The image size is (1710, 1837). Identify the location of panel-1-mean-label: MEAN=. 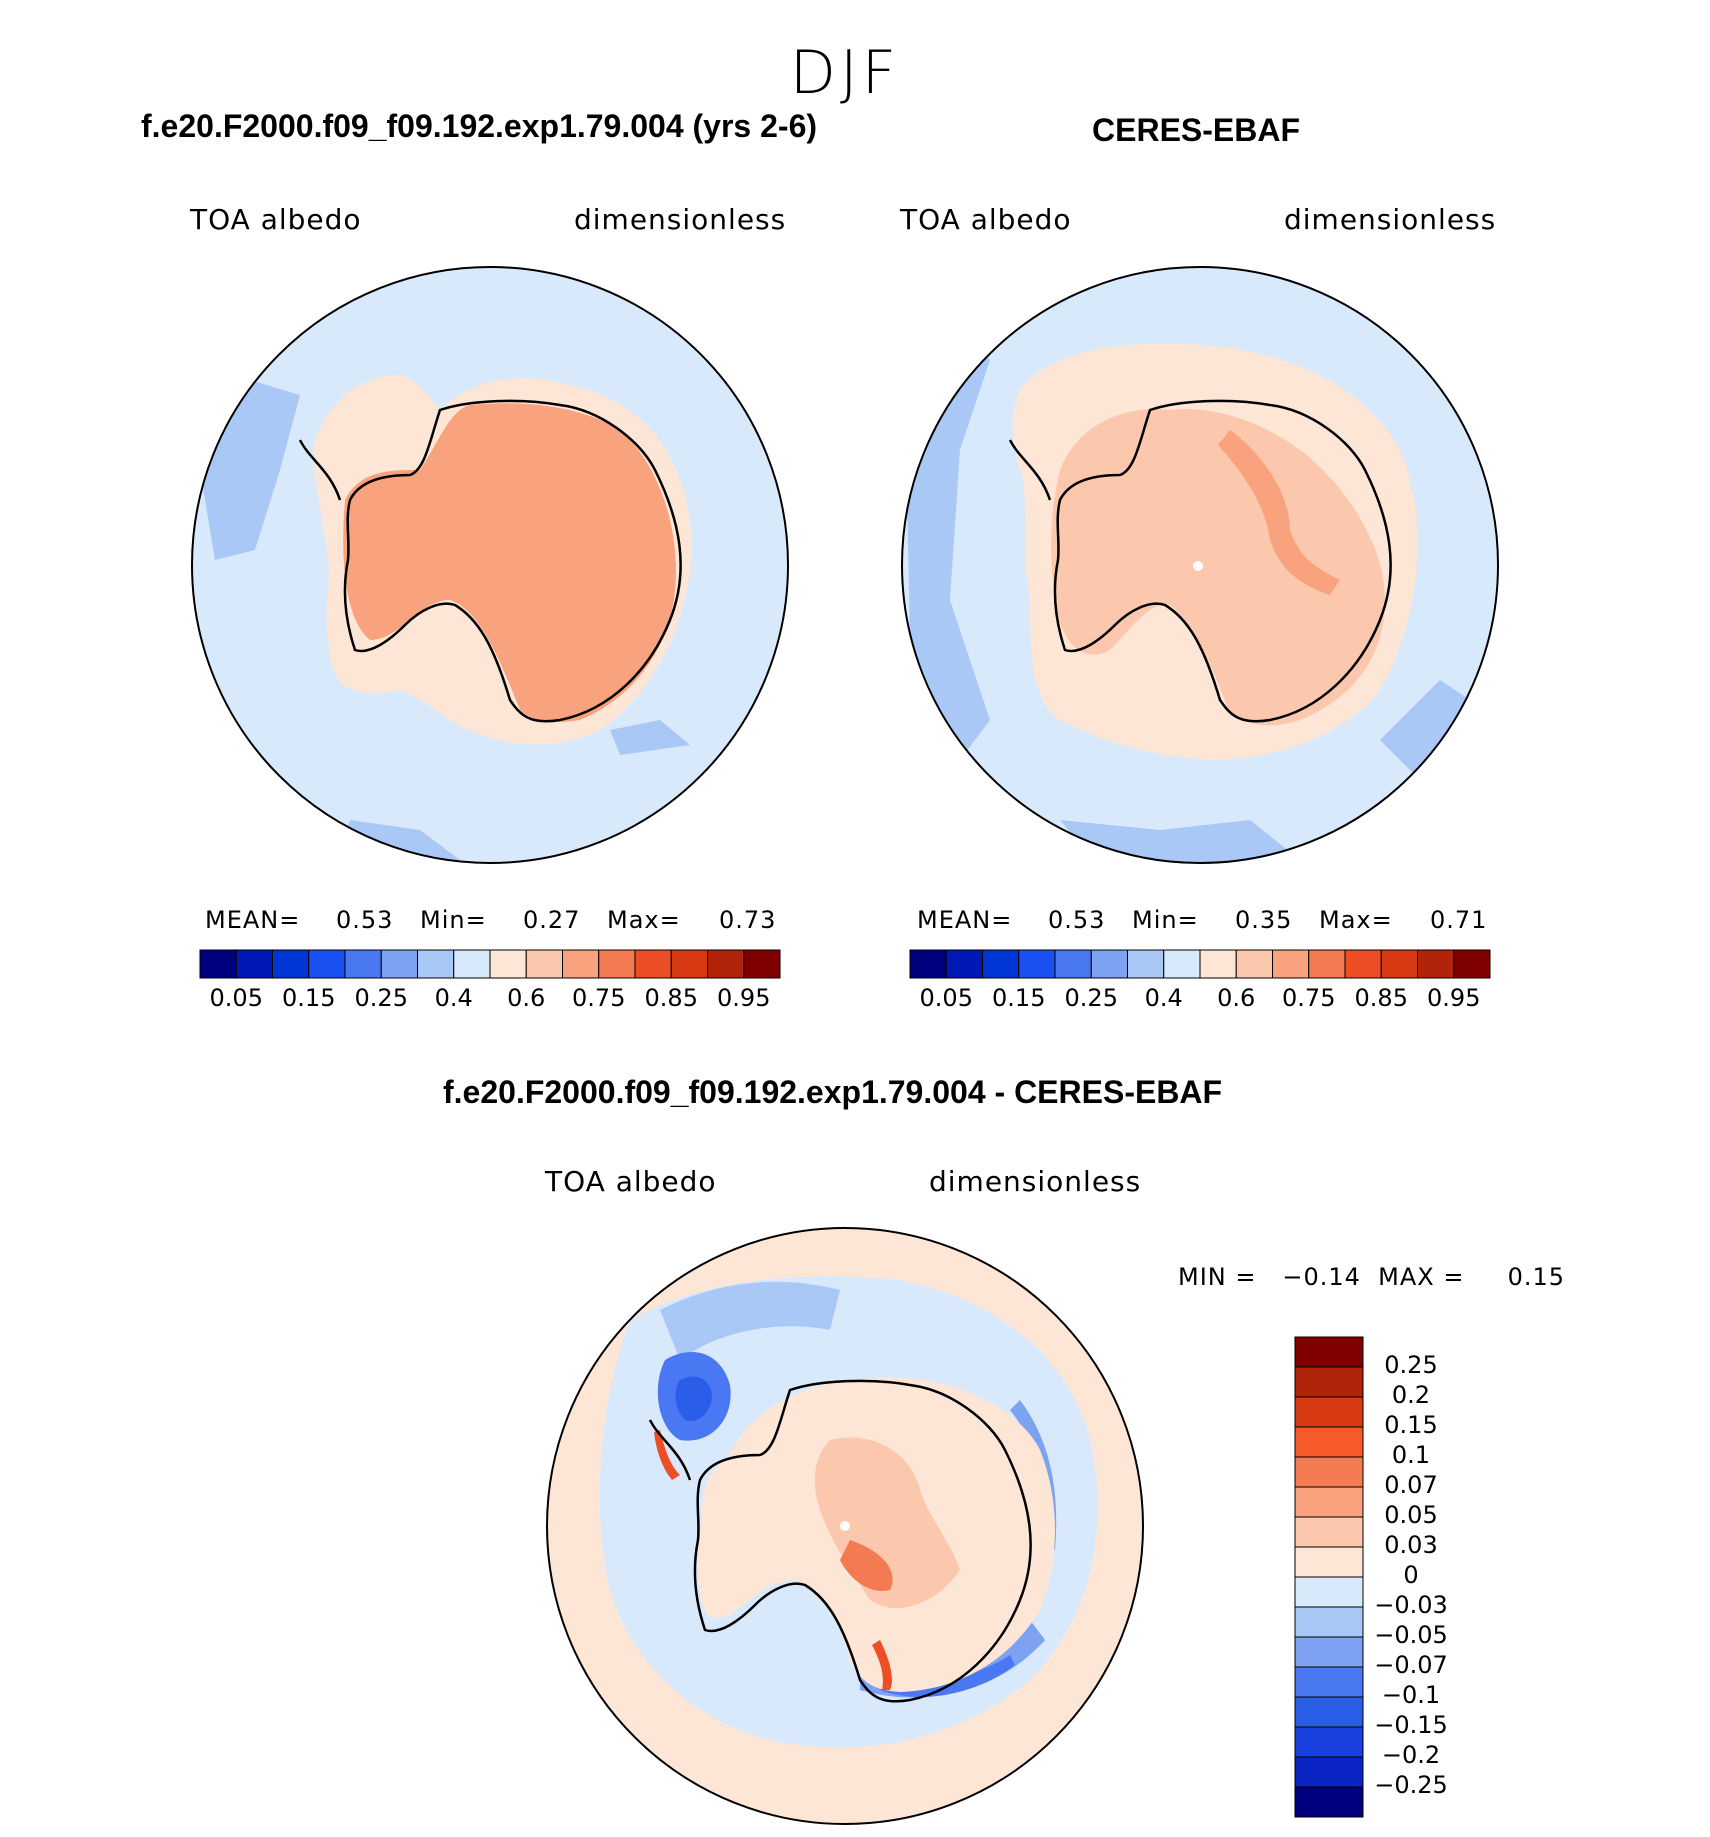
(253, 920).